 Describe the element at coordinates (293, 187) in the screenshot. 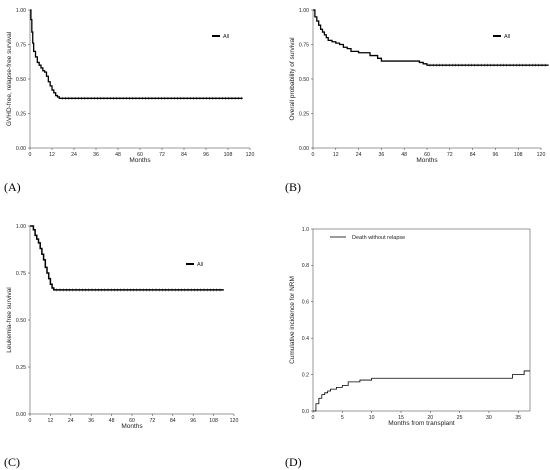

I see `panel-label-b: (B)` at that location.